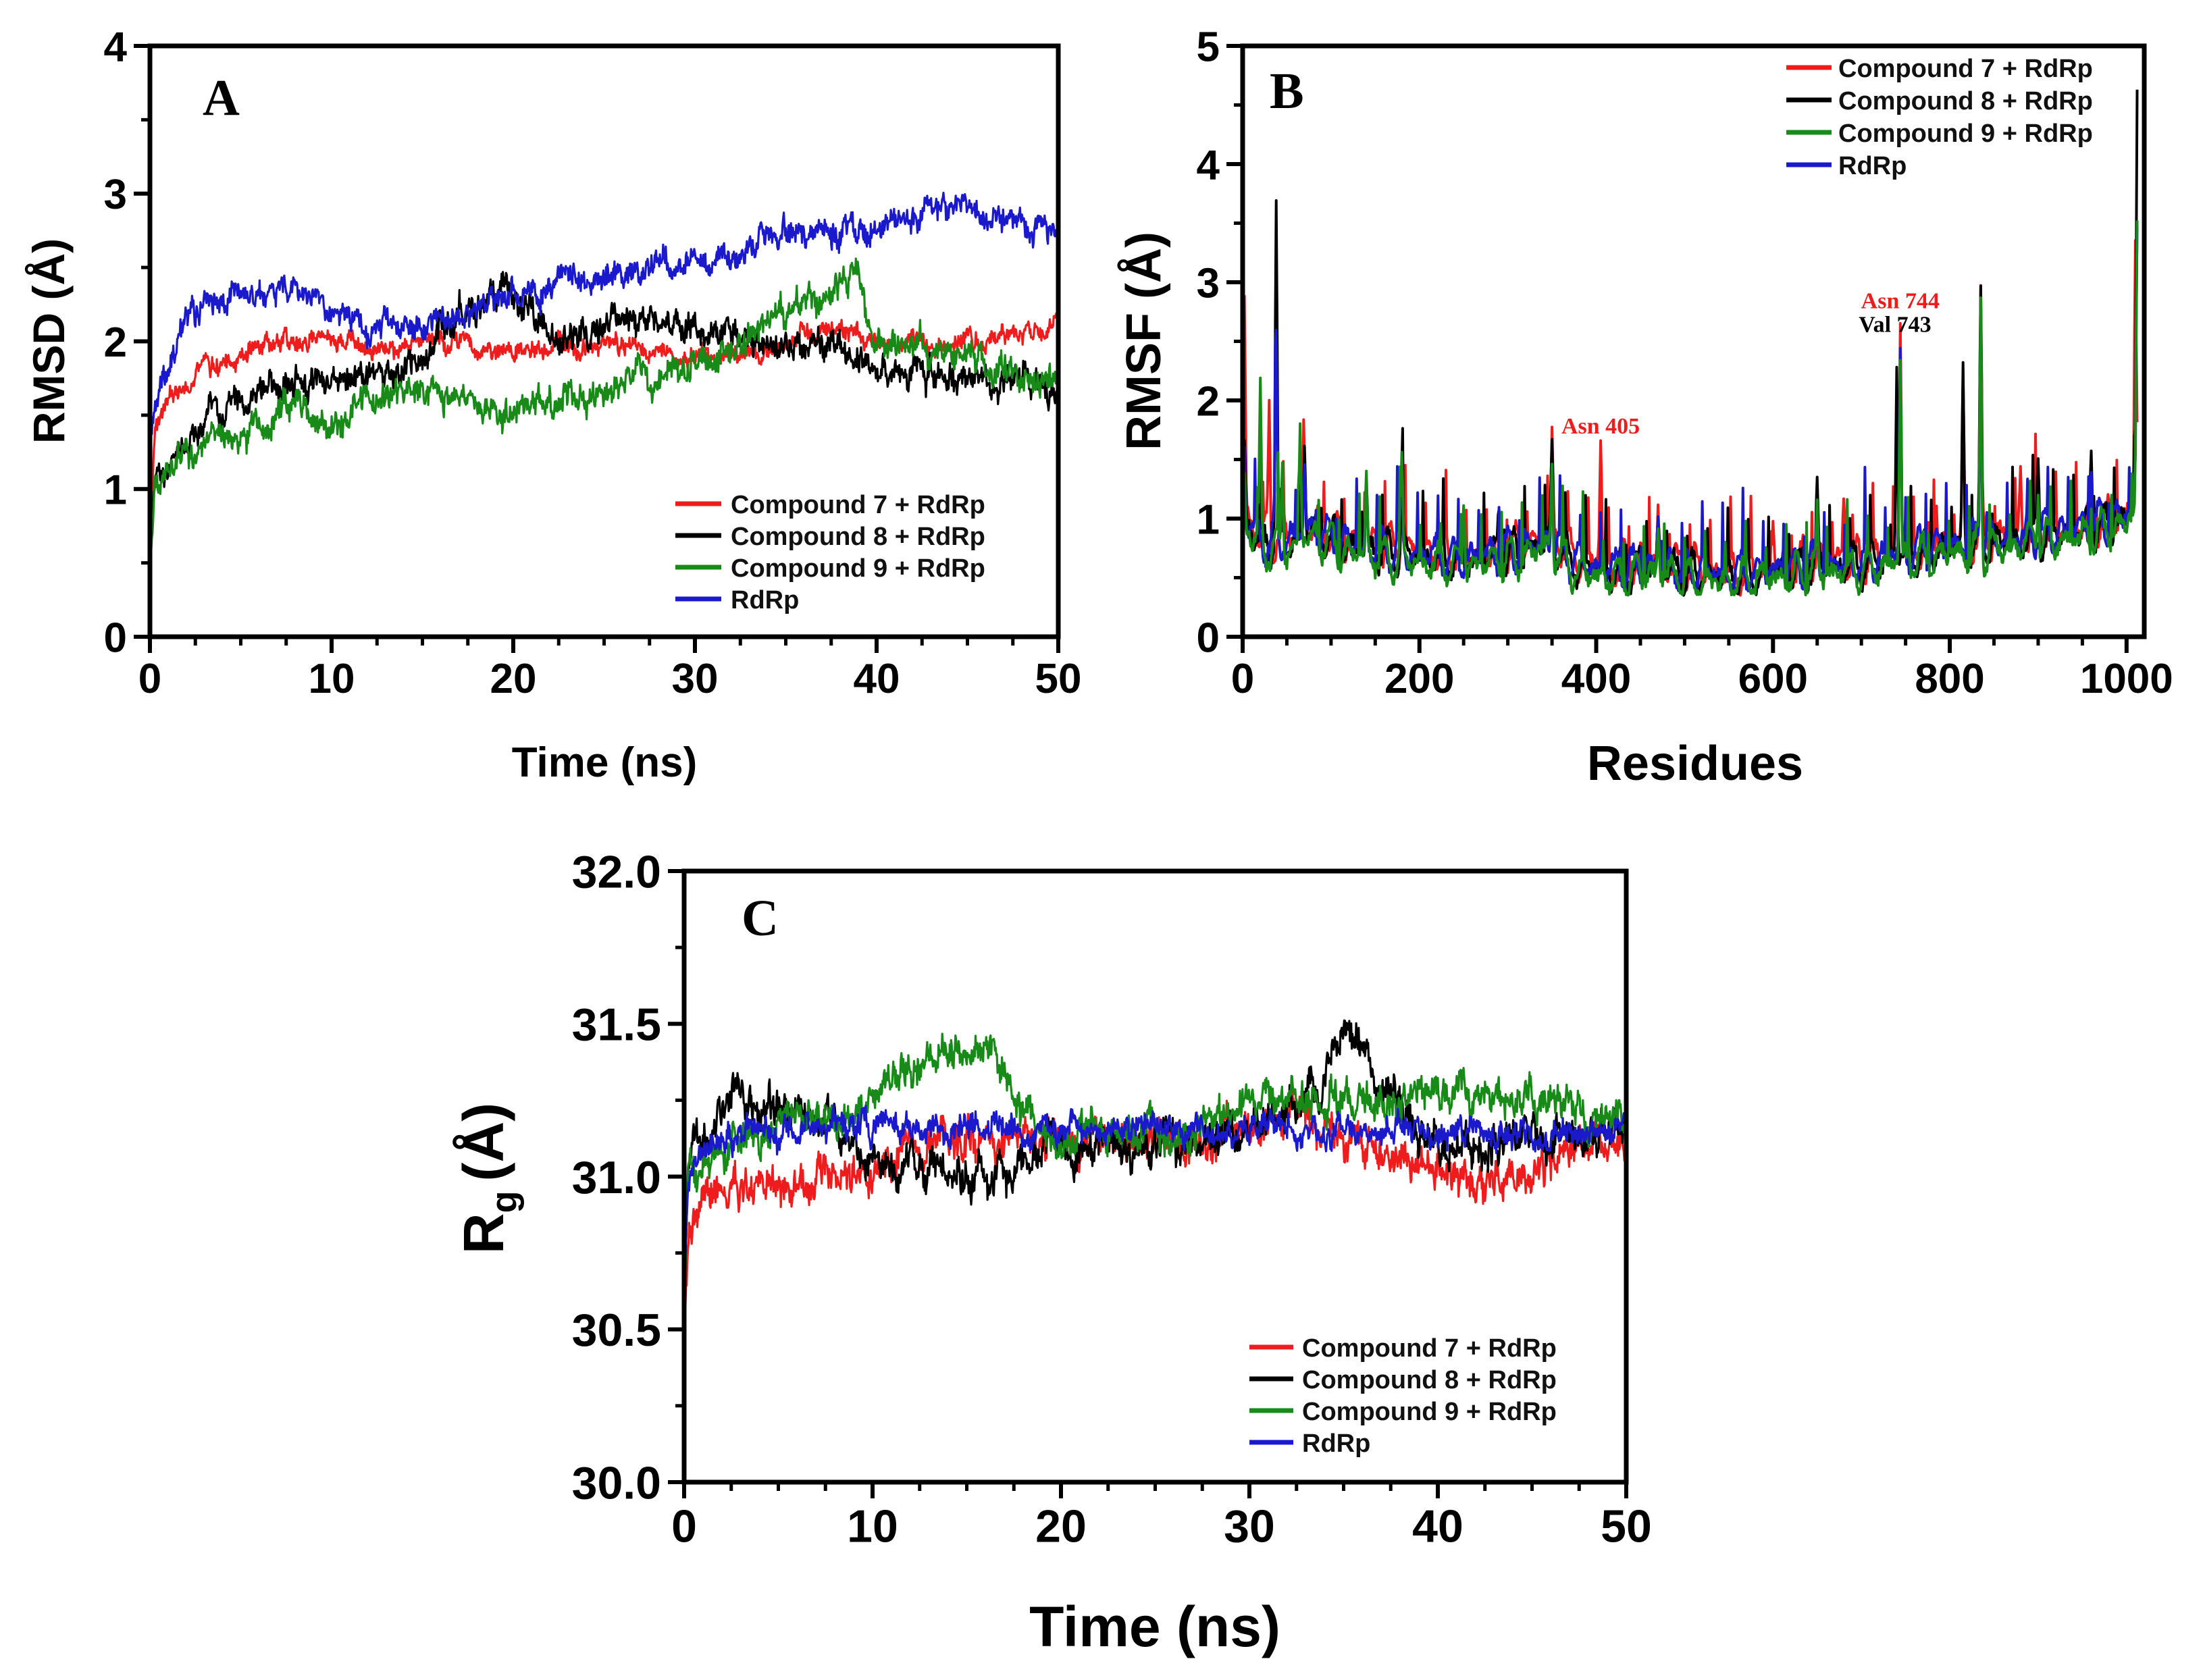  I want to click on panel-c-series-lines, so click(1155, 1197).